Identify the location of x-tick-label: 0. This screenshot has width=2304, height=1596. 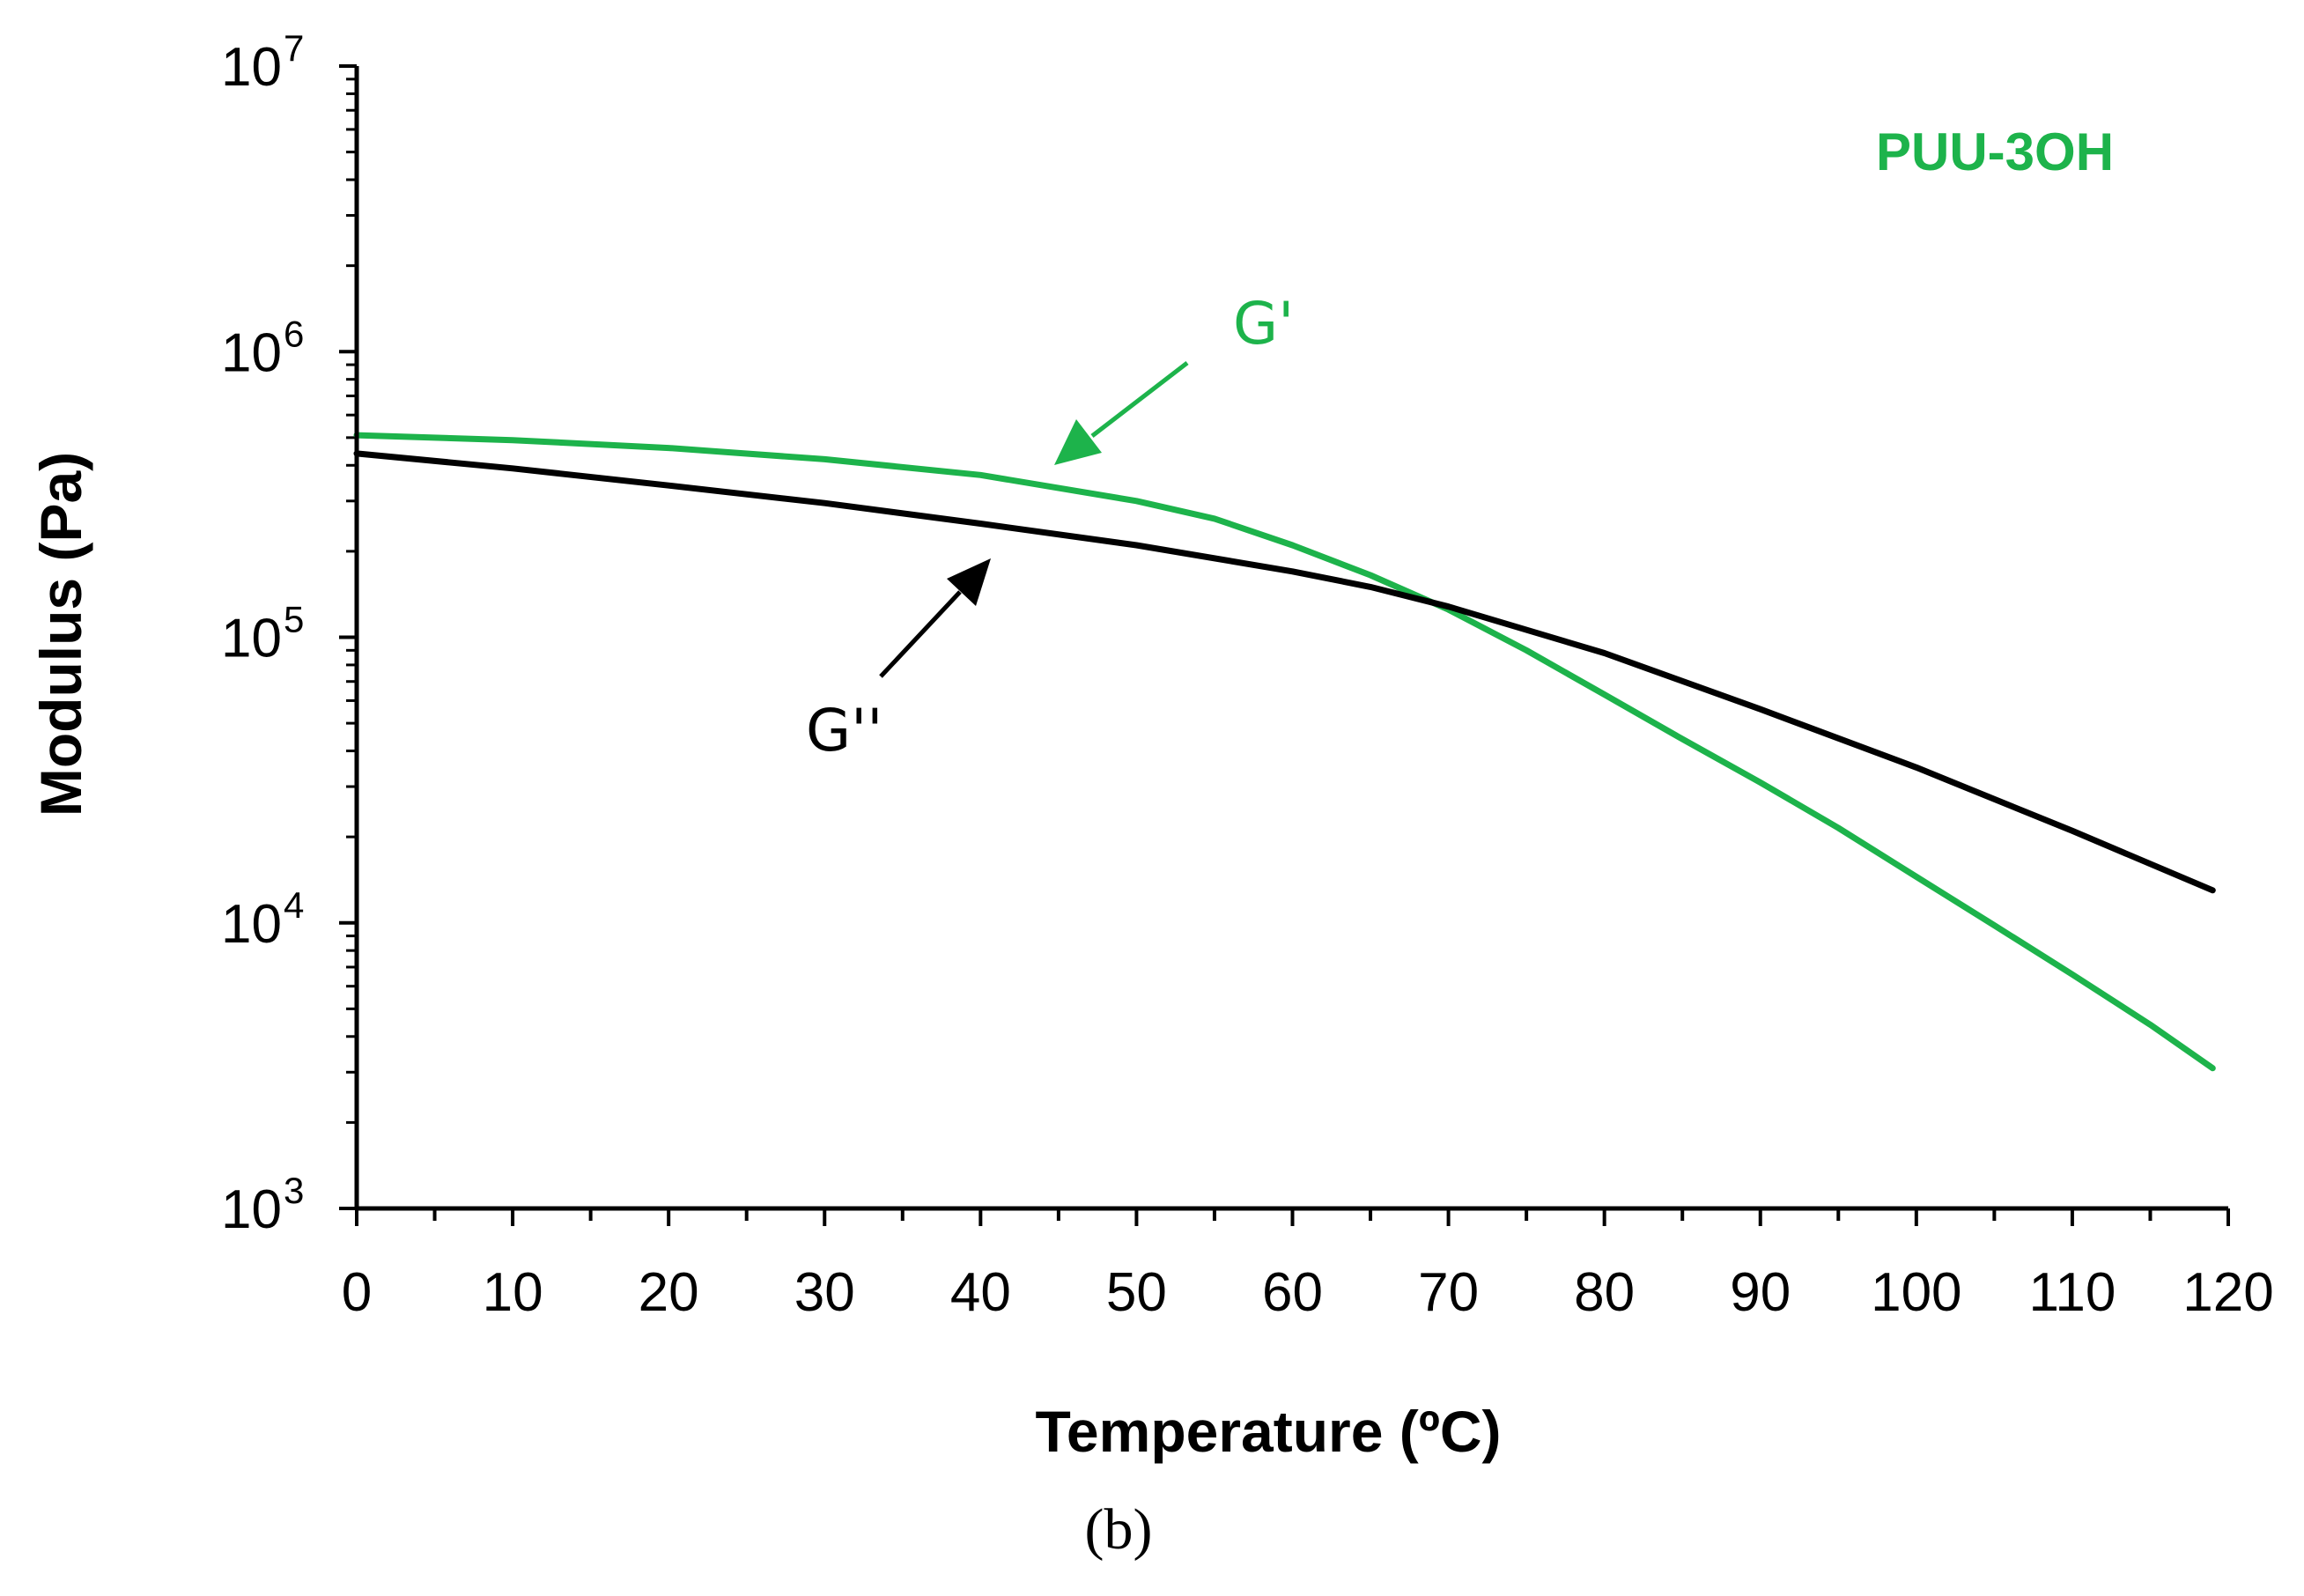
(357, 1292).